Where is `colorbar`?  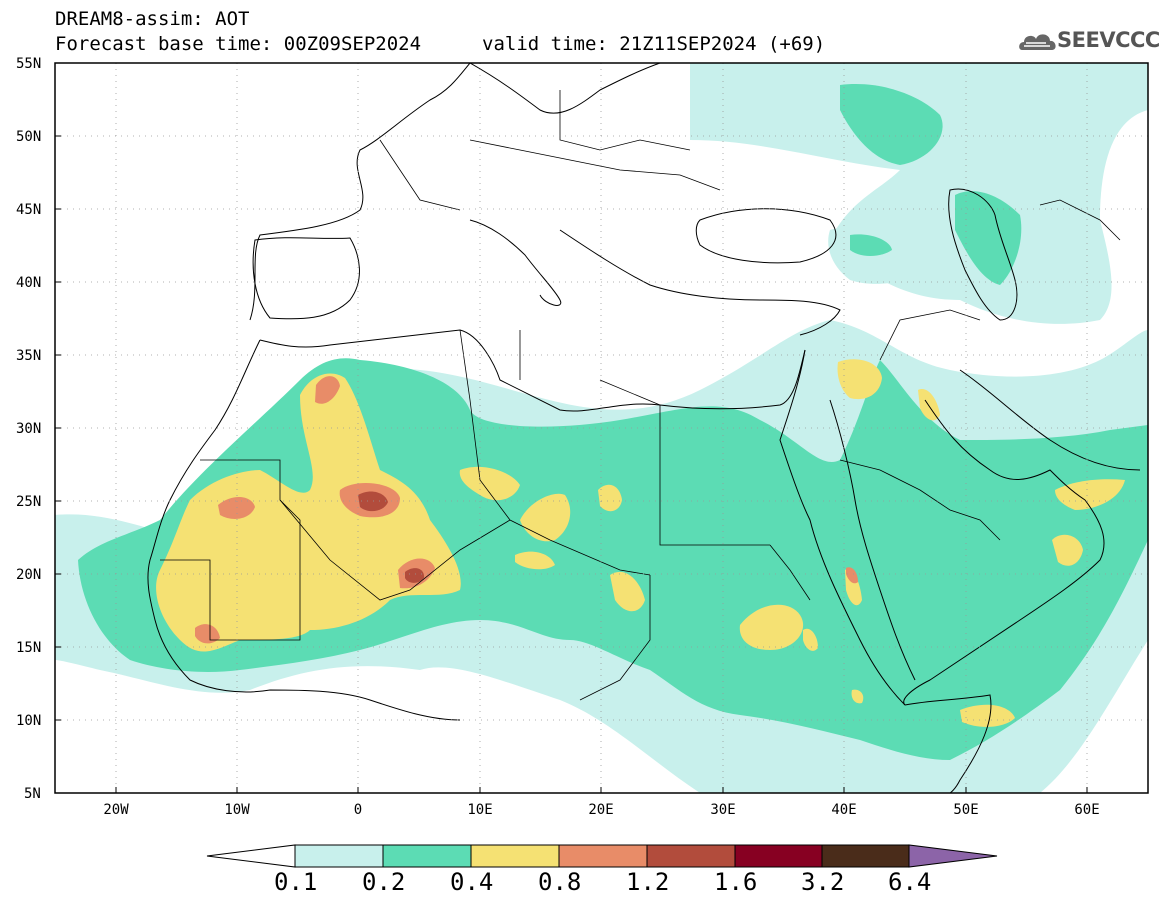 colorbar is located at coordinates (602, 856).